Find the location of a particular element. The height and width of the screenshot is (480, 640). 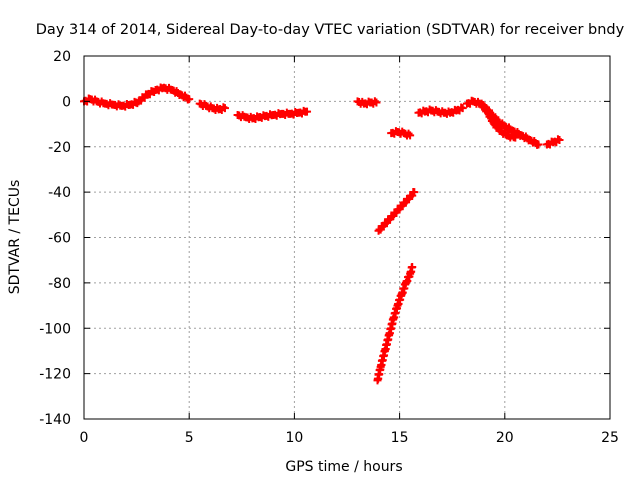

y-axis-label: SDTVAR / TECUs is located at coordinates (15, 237).